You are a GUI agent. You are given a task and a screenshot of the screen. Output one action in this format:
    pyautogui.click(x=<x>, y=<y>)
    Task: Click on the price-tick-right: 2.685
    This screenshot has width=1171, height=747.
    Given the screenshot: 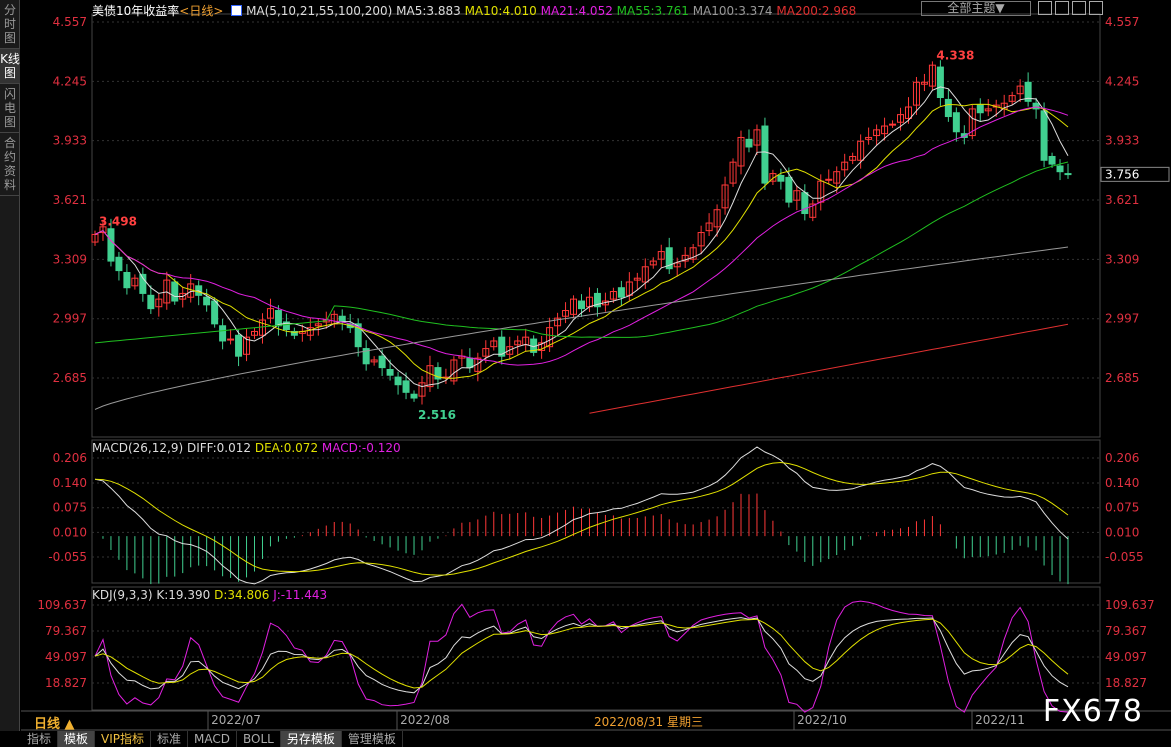 What is the action you would take?
    pyautogui.click(x=1122, y=378)
    